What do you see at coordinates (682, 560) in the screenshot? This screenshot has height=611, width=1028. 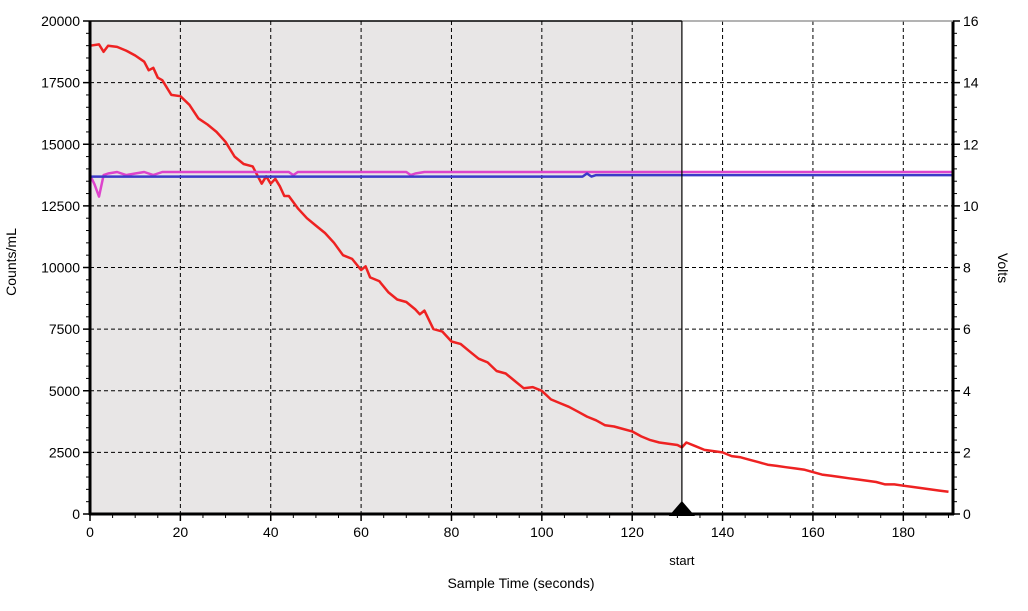 I see `start-marker-label: start` at bounding box center [682, 560].